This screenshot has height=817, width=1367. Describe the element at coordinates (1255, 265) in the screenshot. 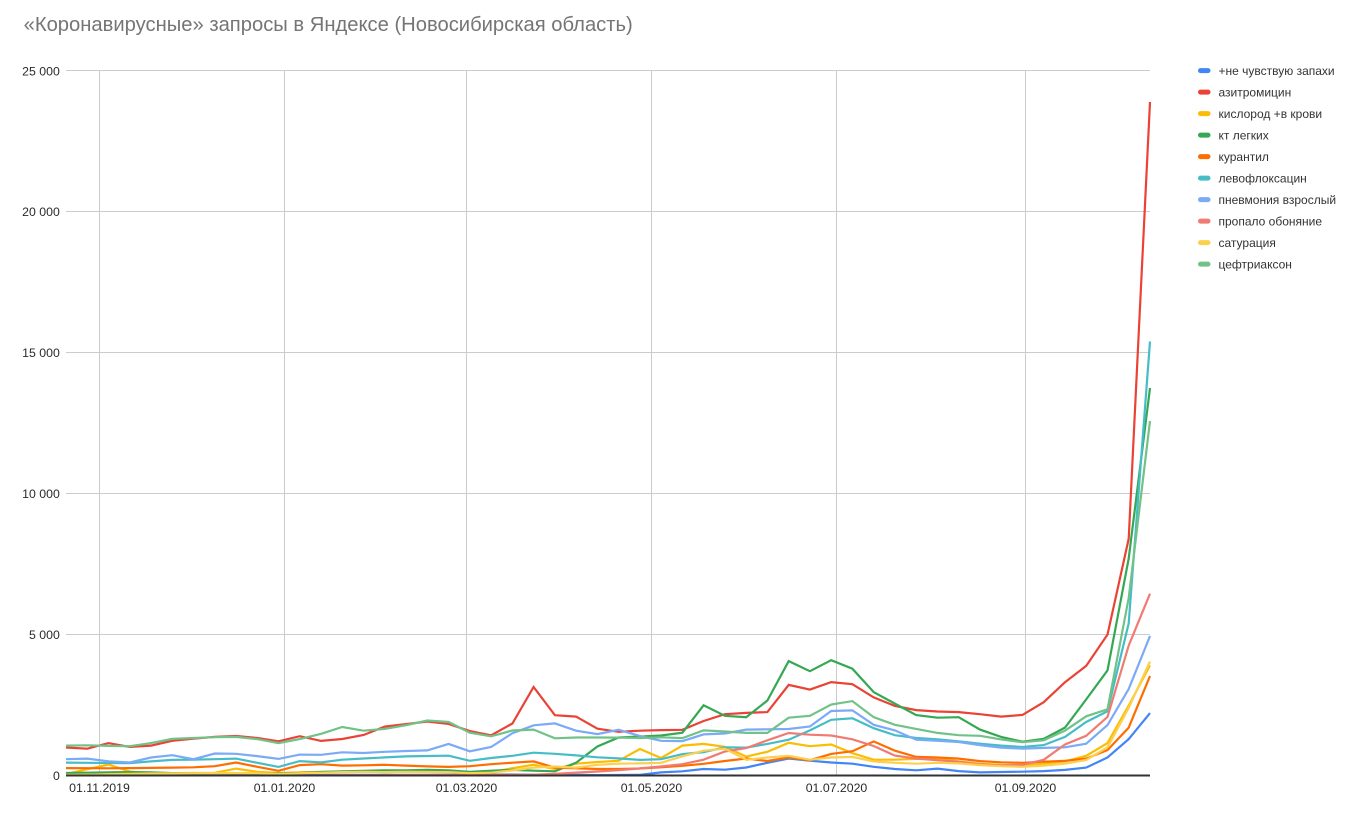

I see `svg-text: цефтриаксон` at that location.